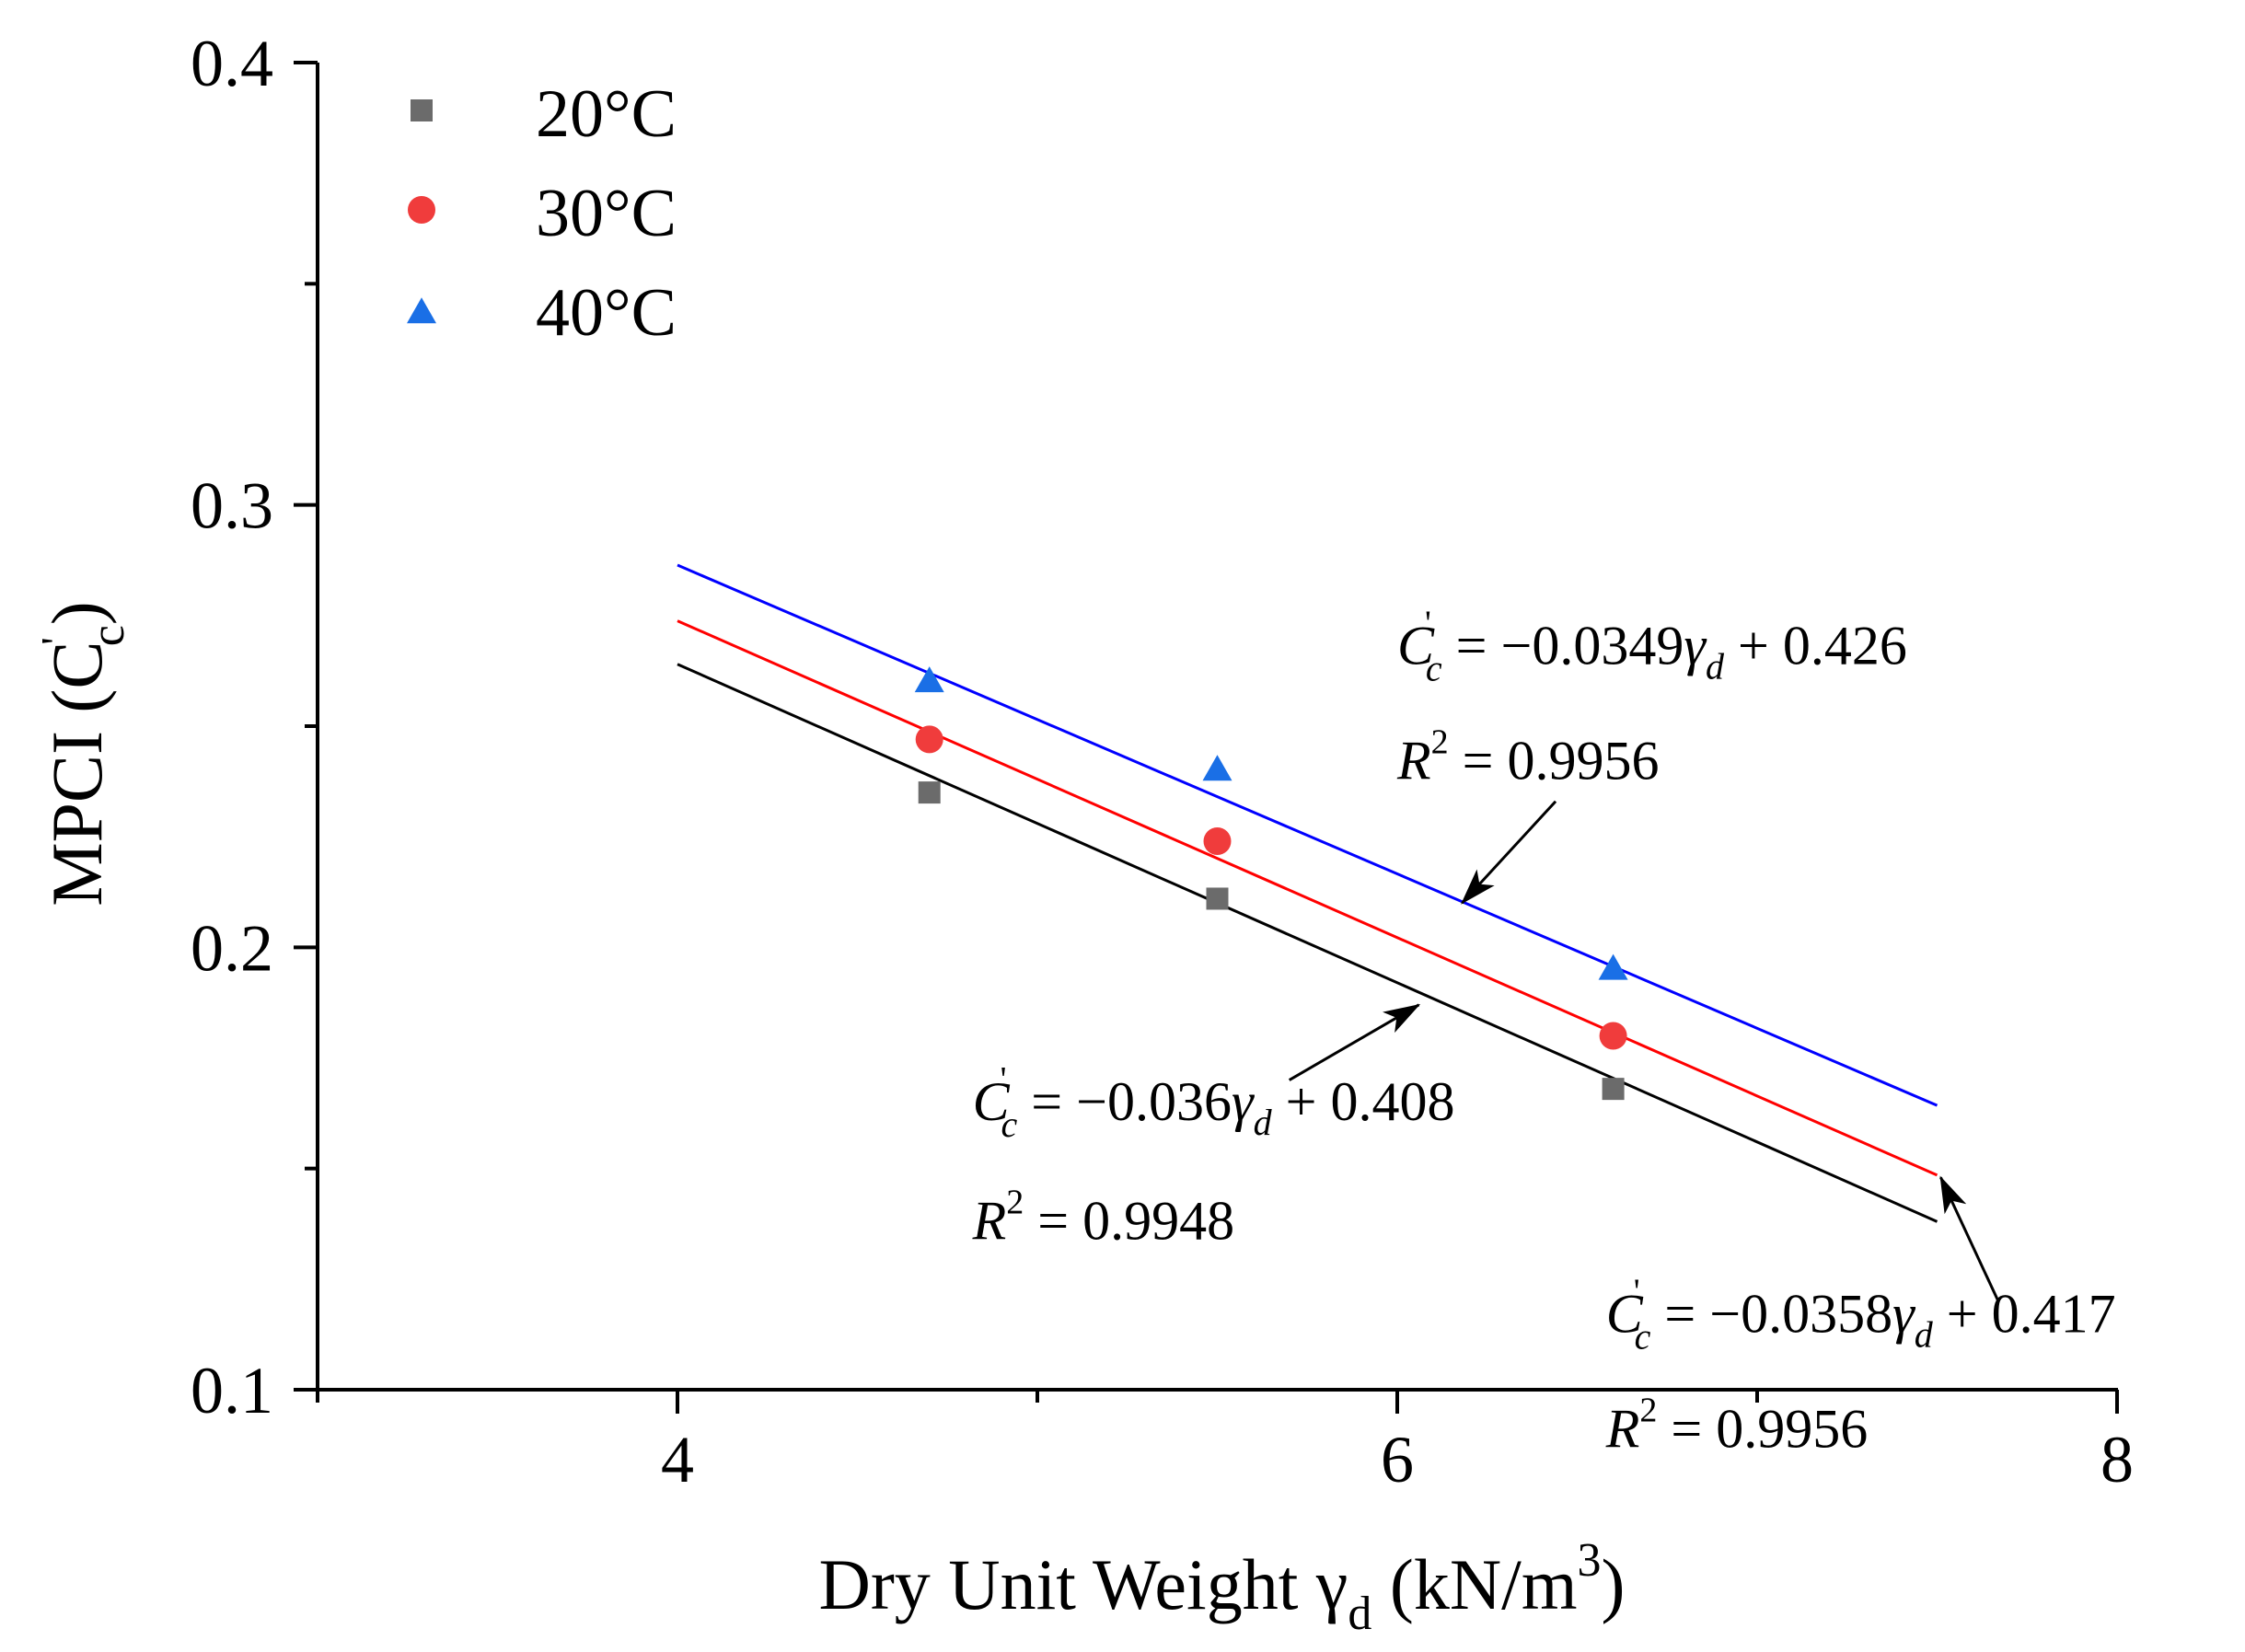 This screenshot has width=2245, height=1652. I want to click on y-label-sup: ', so click(55, 640).